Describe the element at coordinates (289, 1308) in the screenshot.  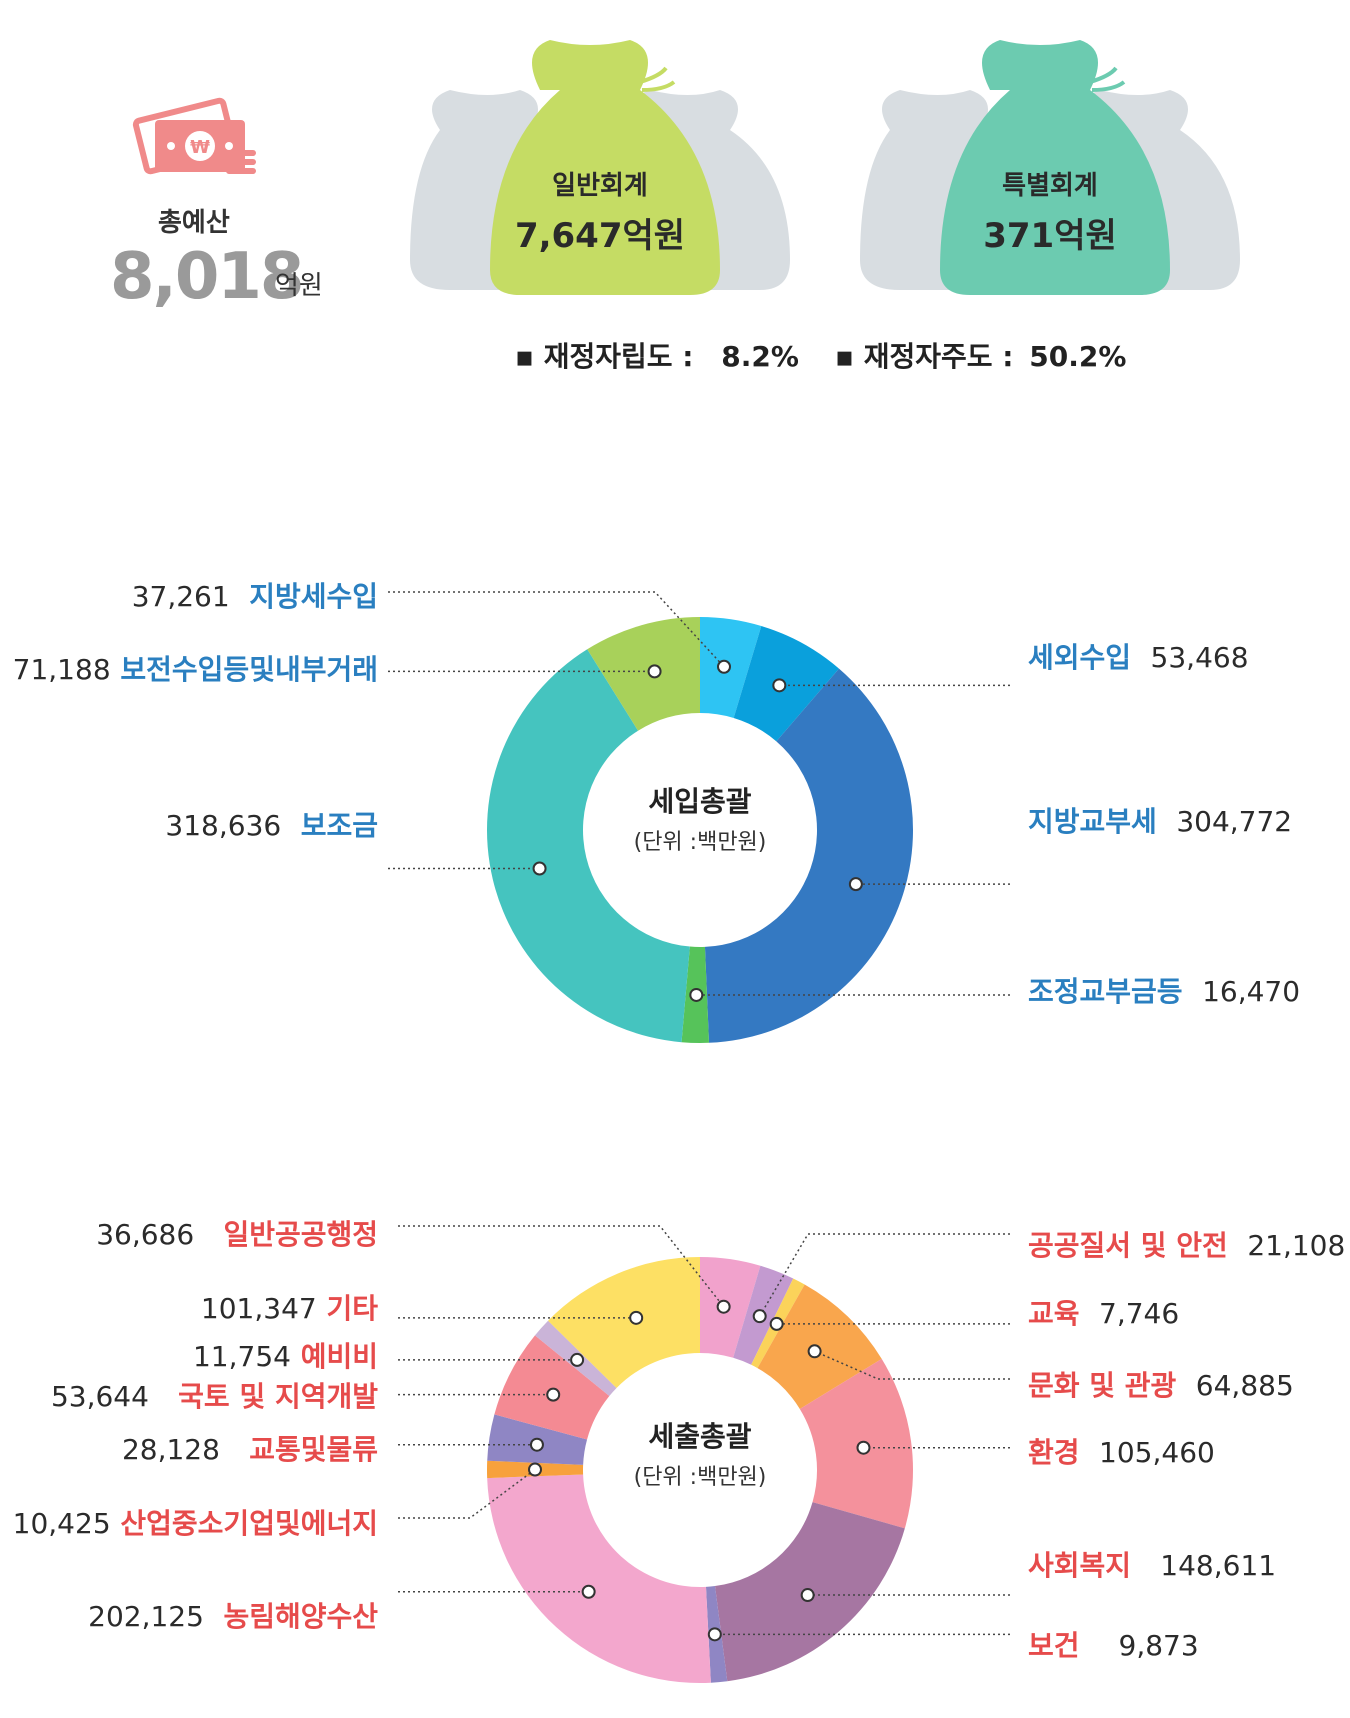
I see `exp-label-etc: 101,347 기타` at that location.